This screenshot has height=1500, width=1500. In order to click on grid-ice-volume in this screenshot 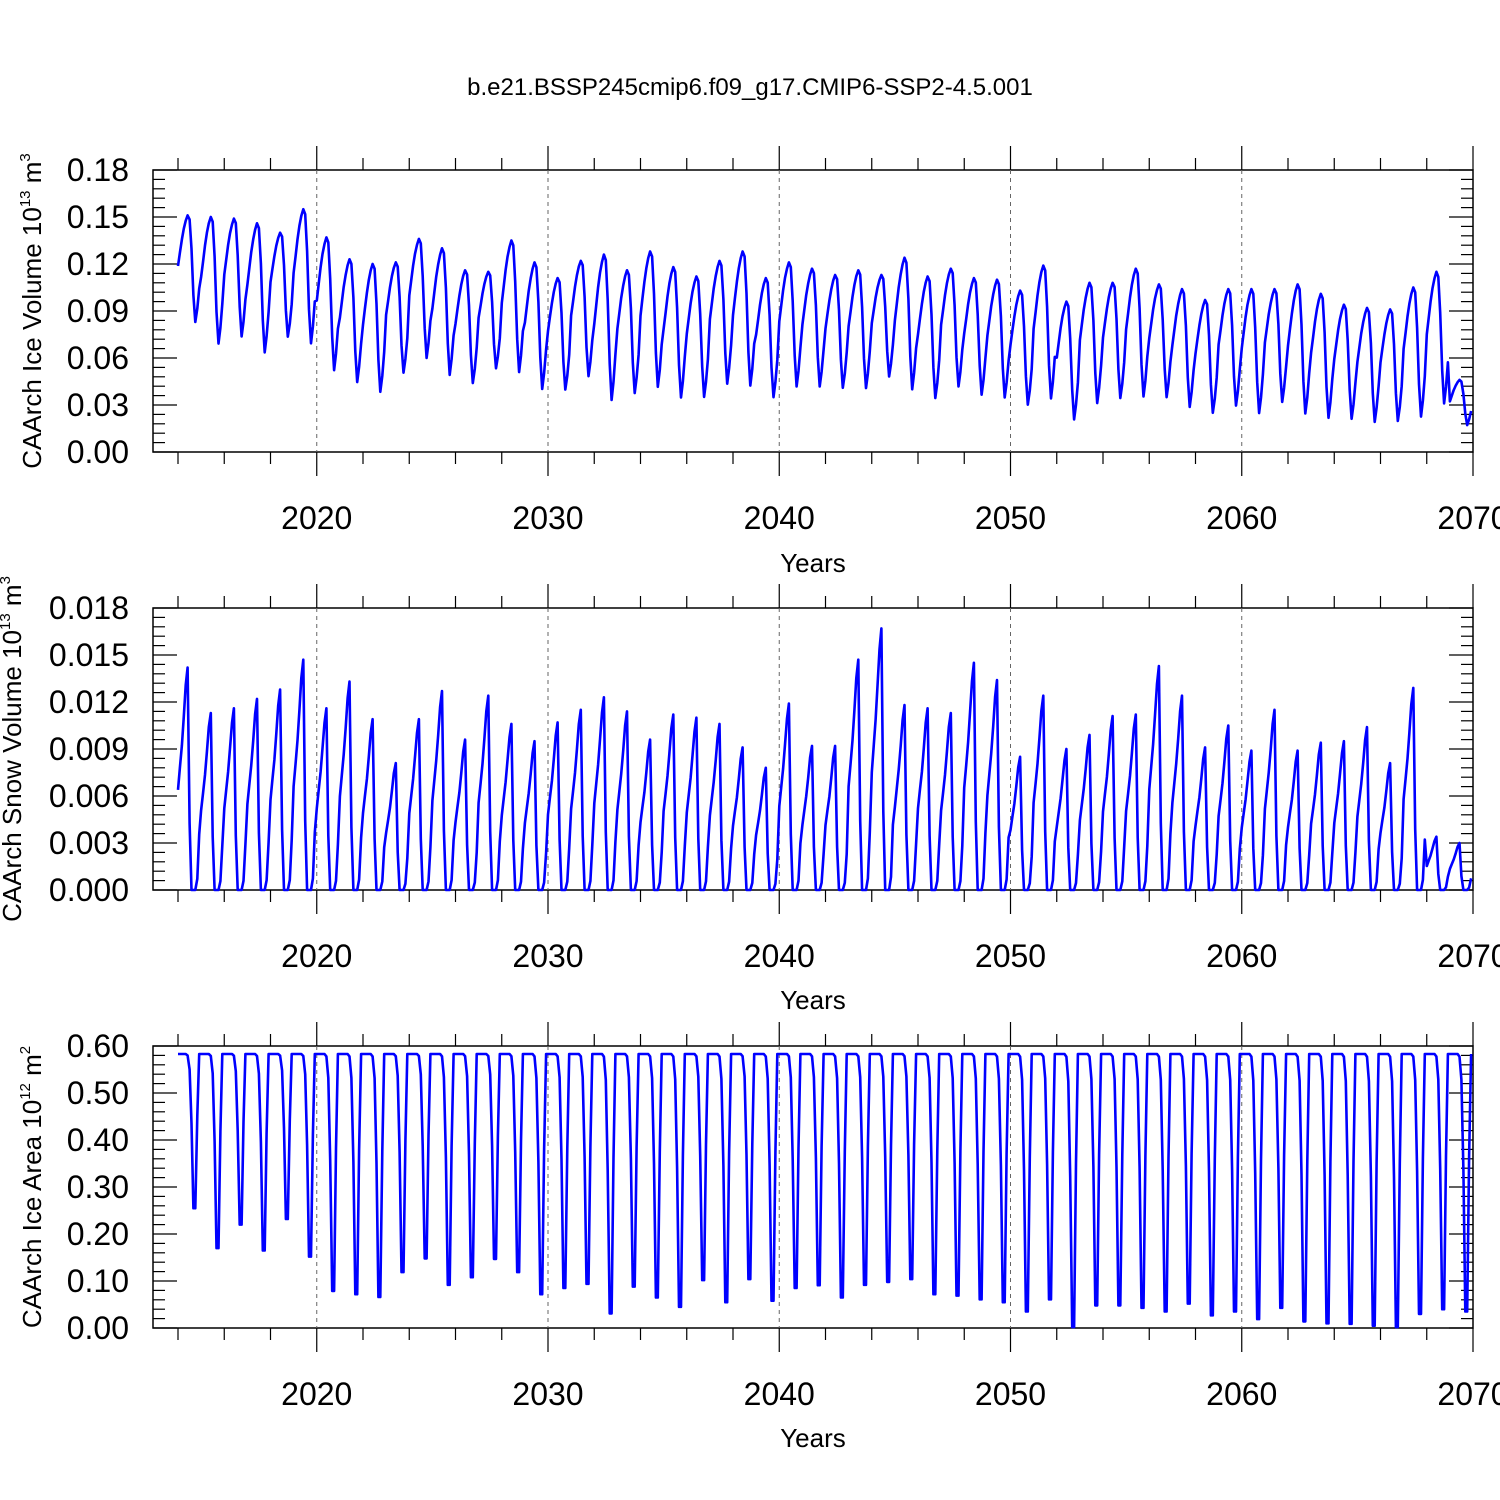, I will do `click(779, 311)`.